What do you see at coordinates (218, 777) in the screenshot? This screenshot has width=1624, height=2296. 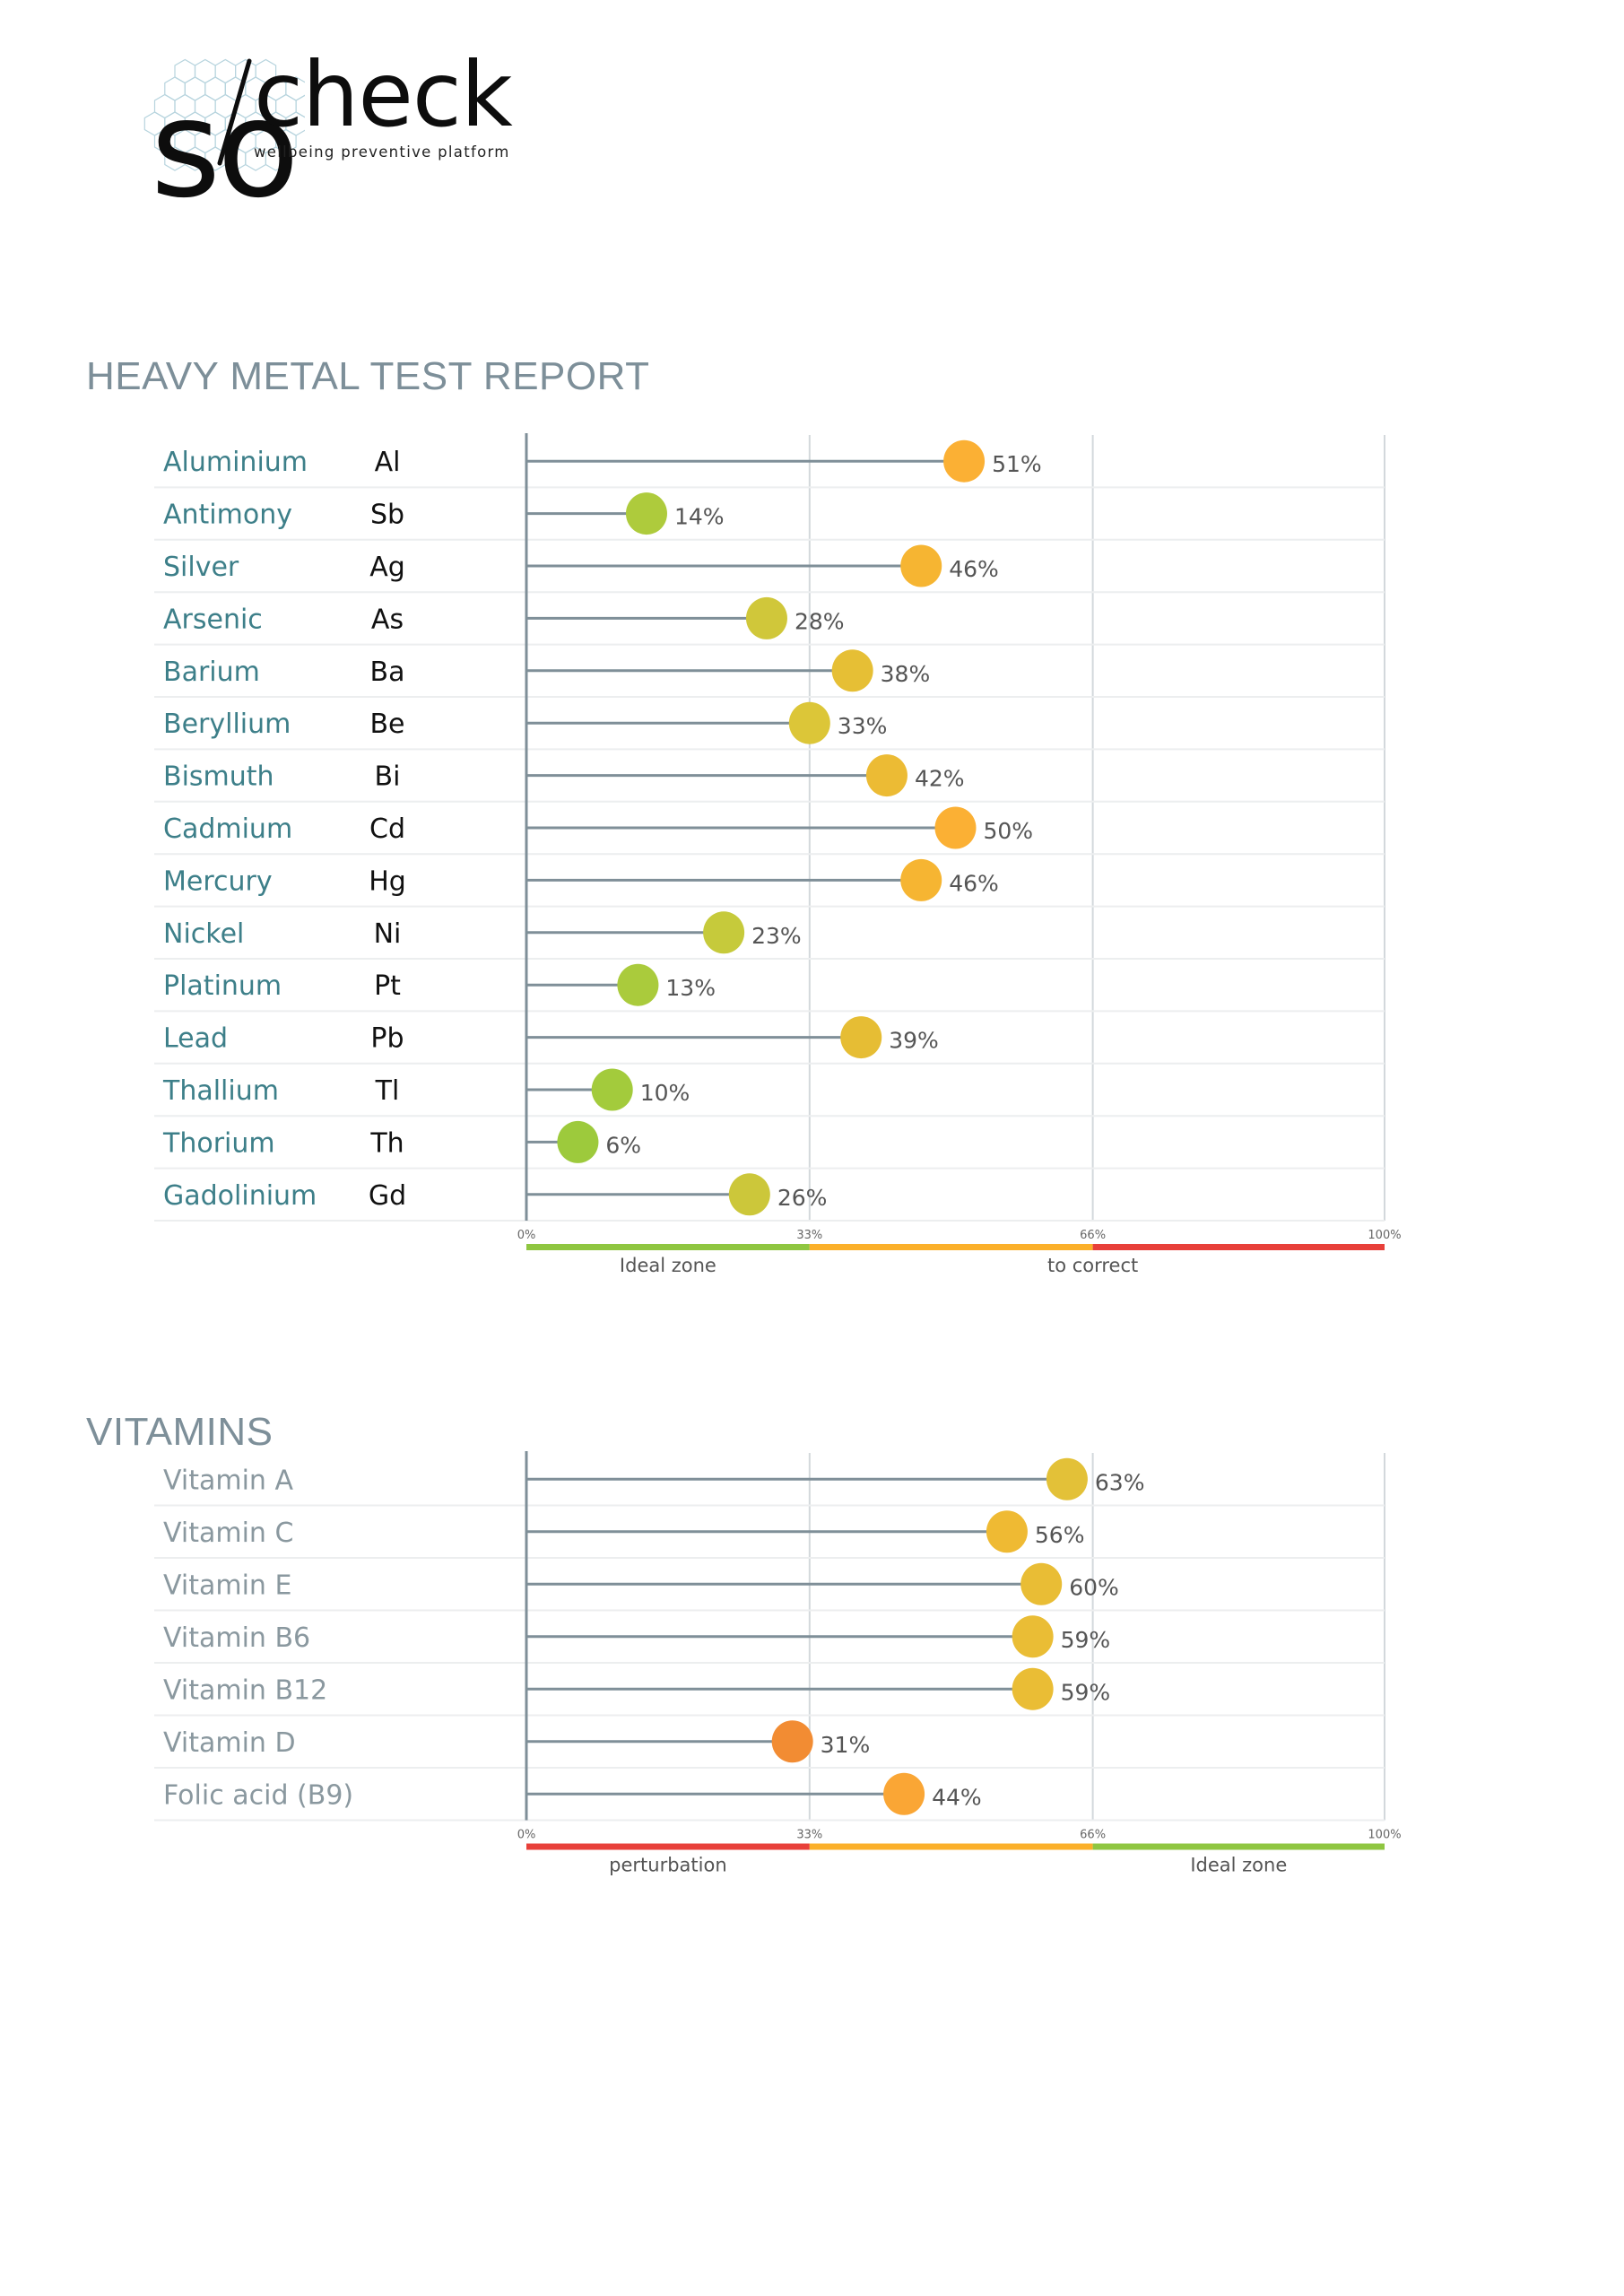 I see `row-label: Bismuth` at bounding box center [218, 777].